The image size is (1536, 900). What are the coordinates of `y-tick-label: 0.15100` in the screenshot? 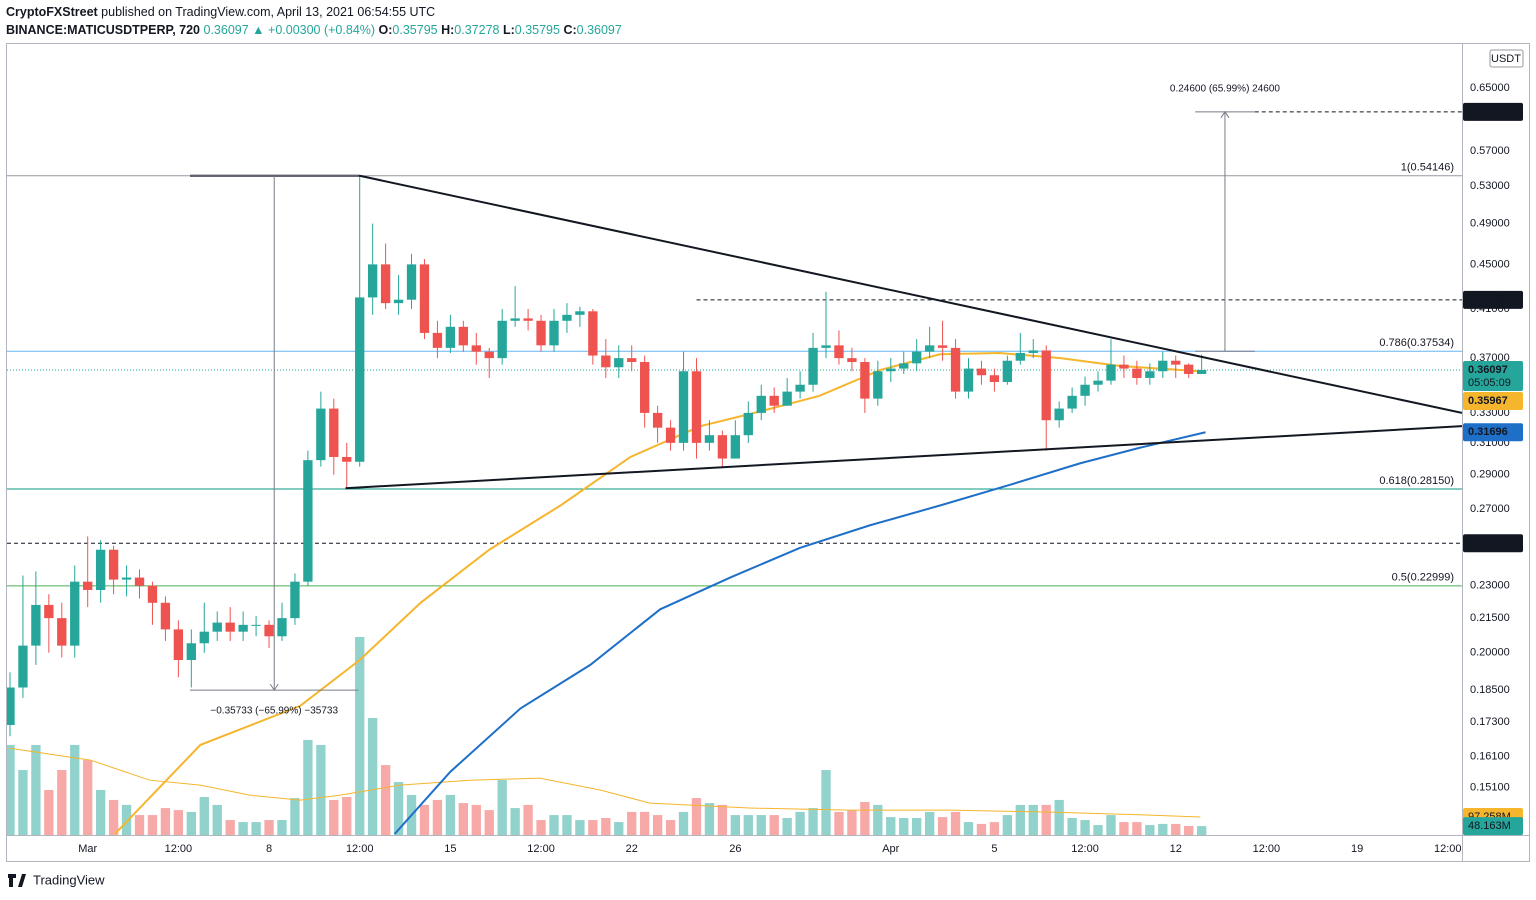 It's located at (1490, 787).